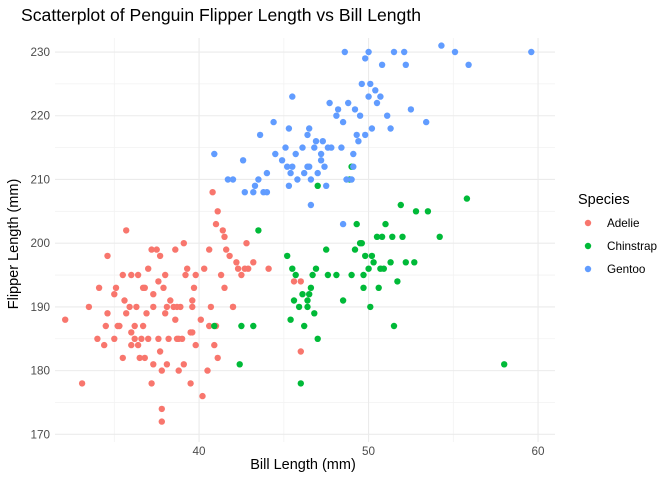 This screenshot has width=672, height=485. I want to click on legend-item-chinstrap: Chinstrap, so click(621, 246).